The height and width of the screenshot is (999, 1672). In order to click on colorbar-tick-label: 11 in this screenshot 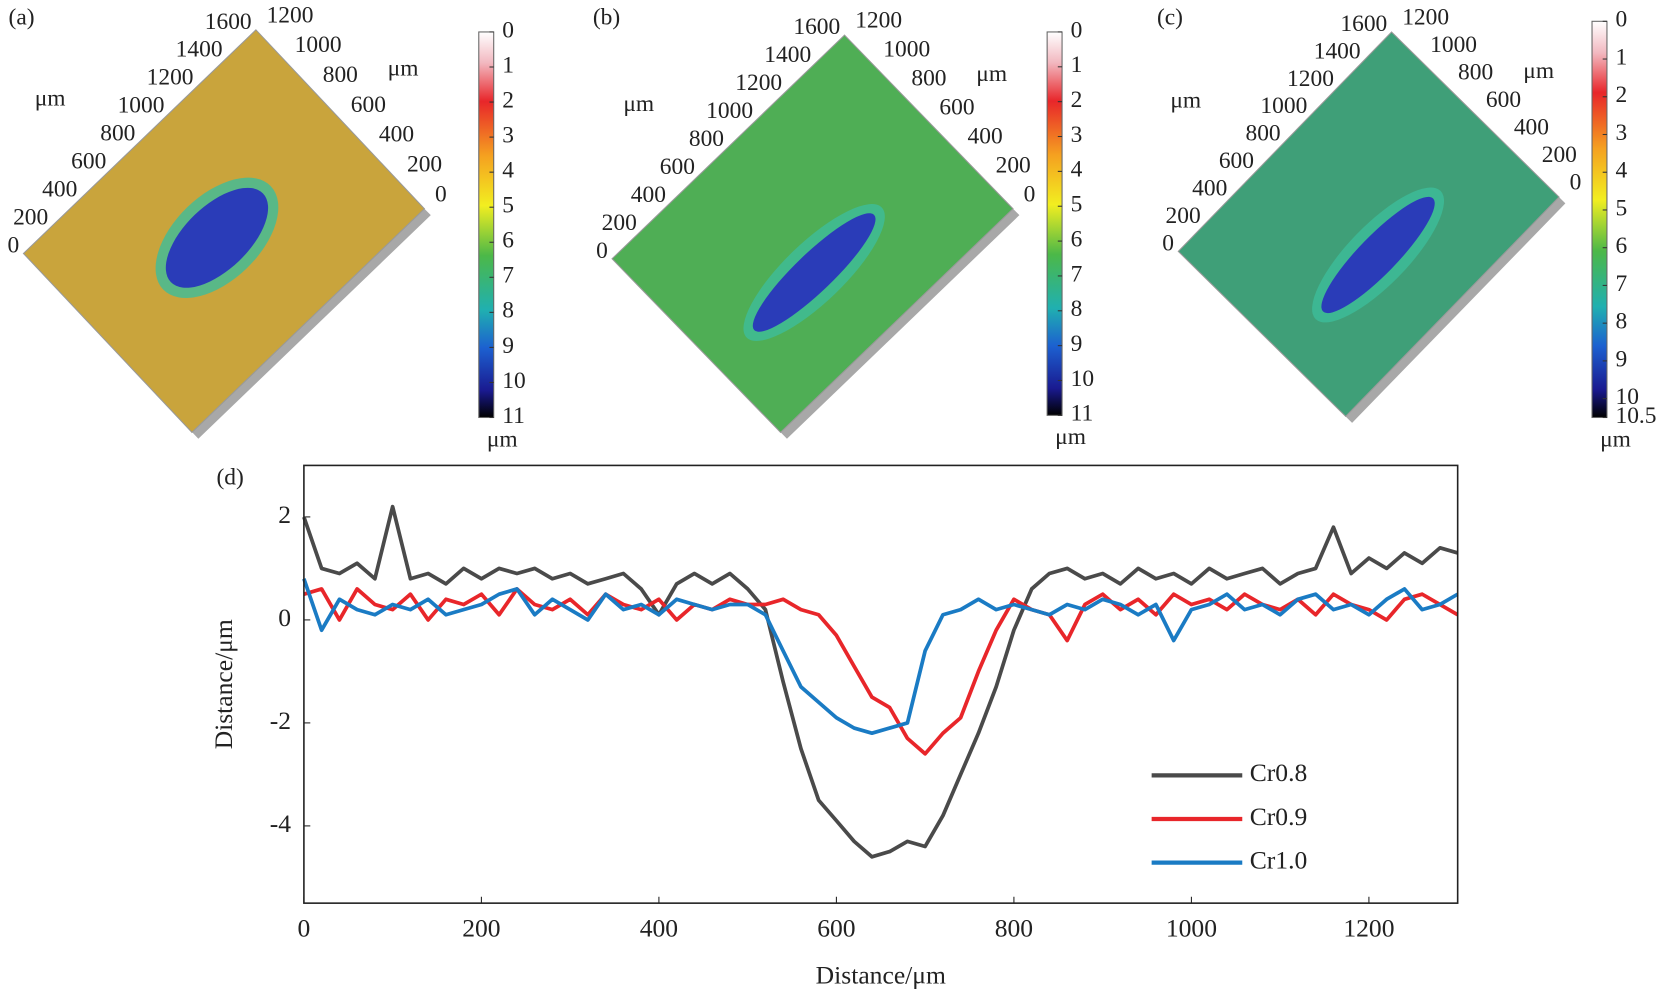, I will do `click(1082, 414)`.